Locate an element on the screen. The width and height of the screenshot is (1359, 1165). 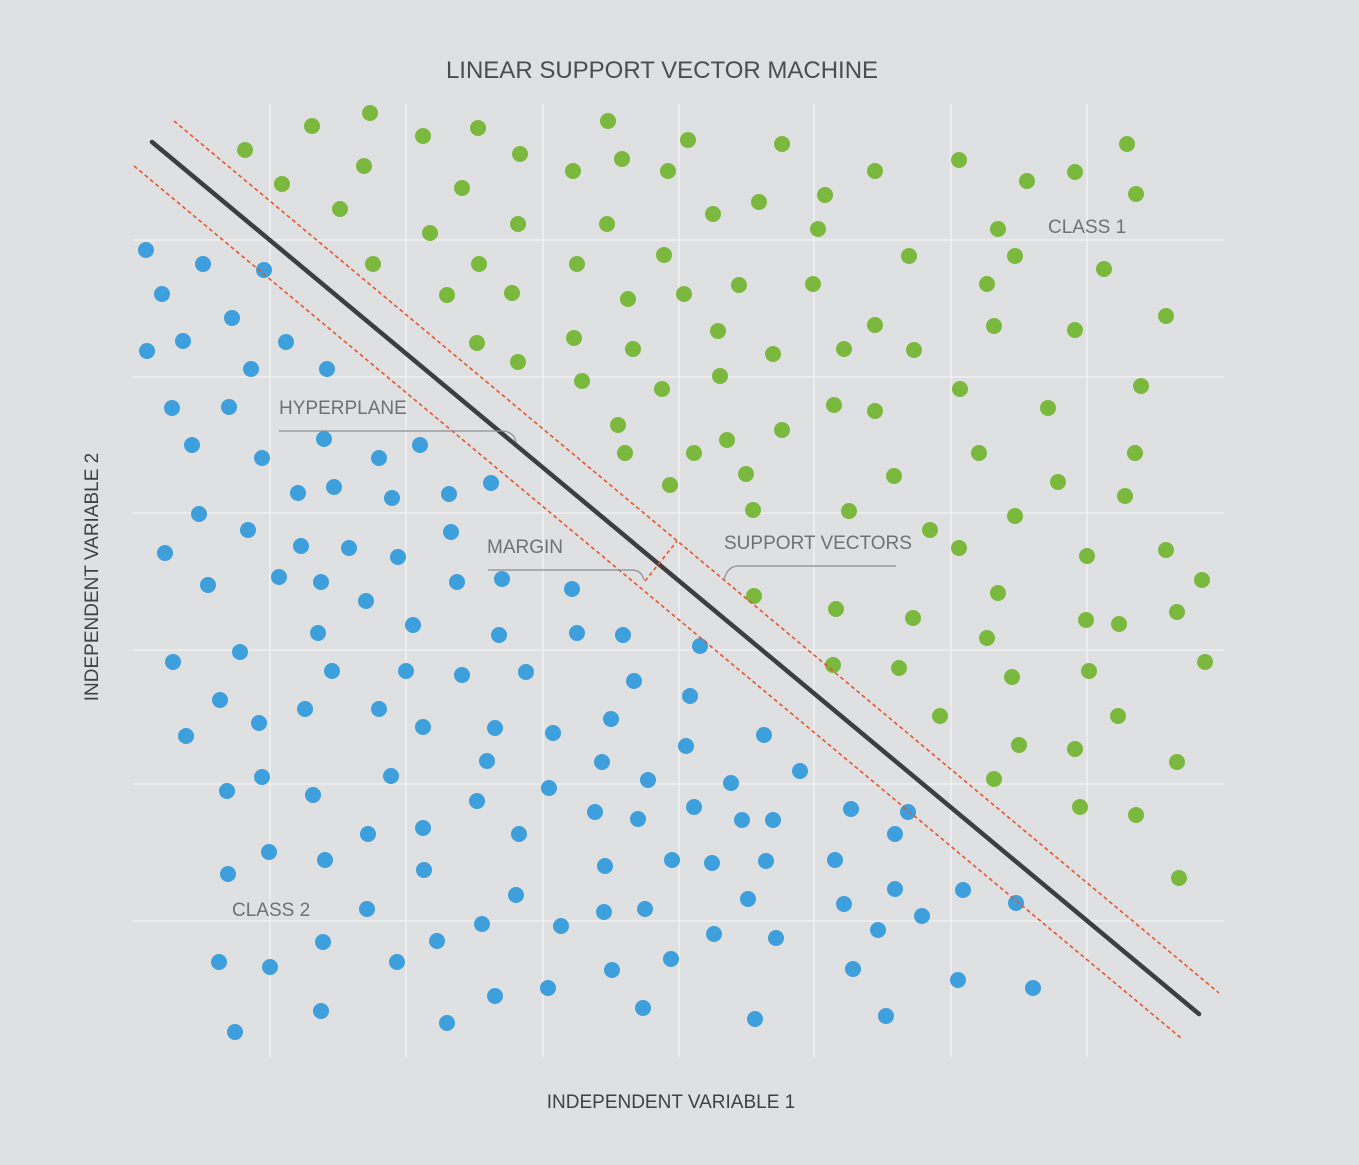
class2-label: CLASS 2 is located at coordinates (271, 910).